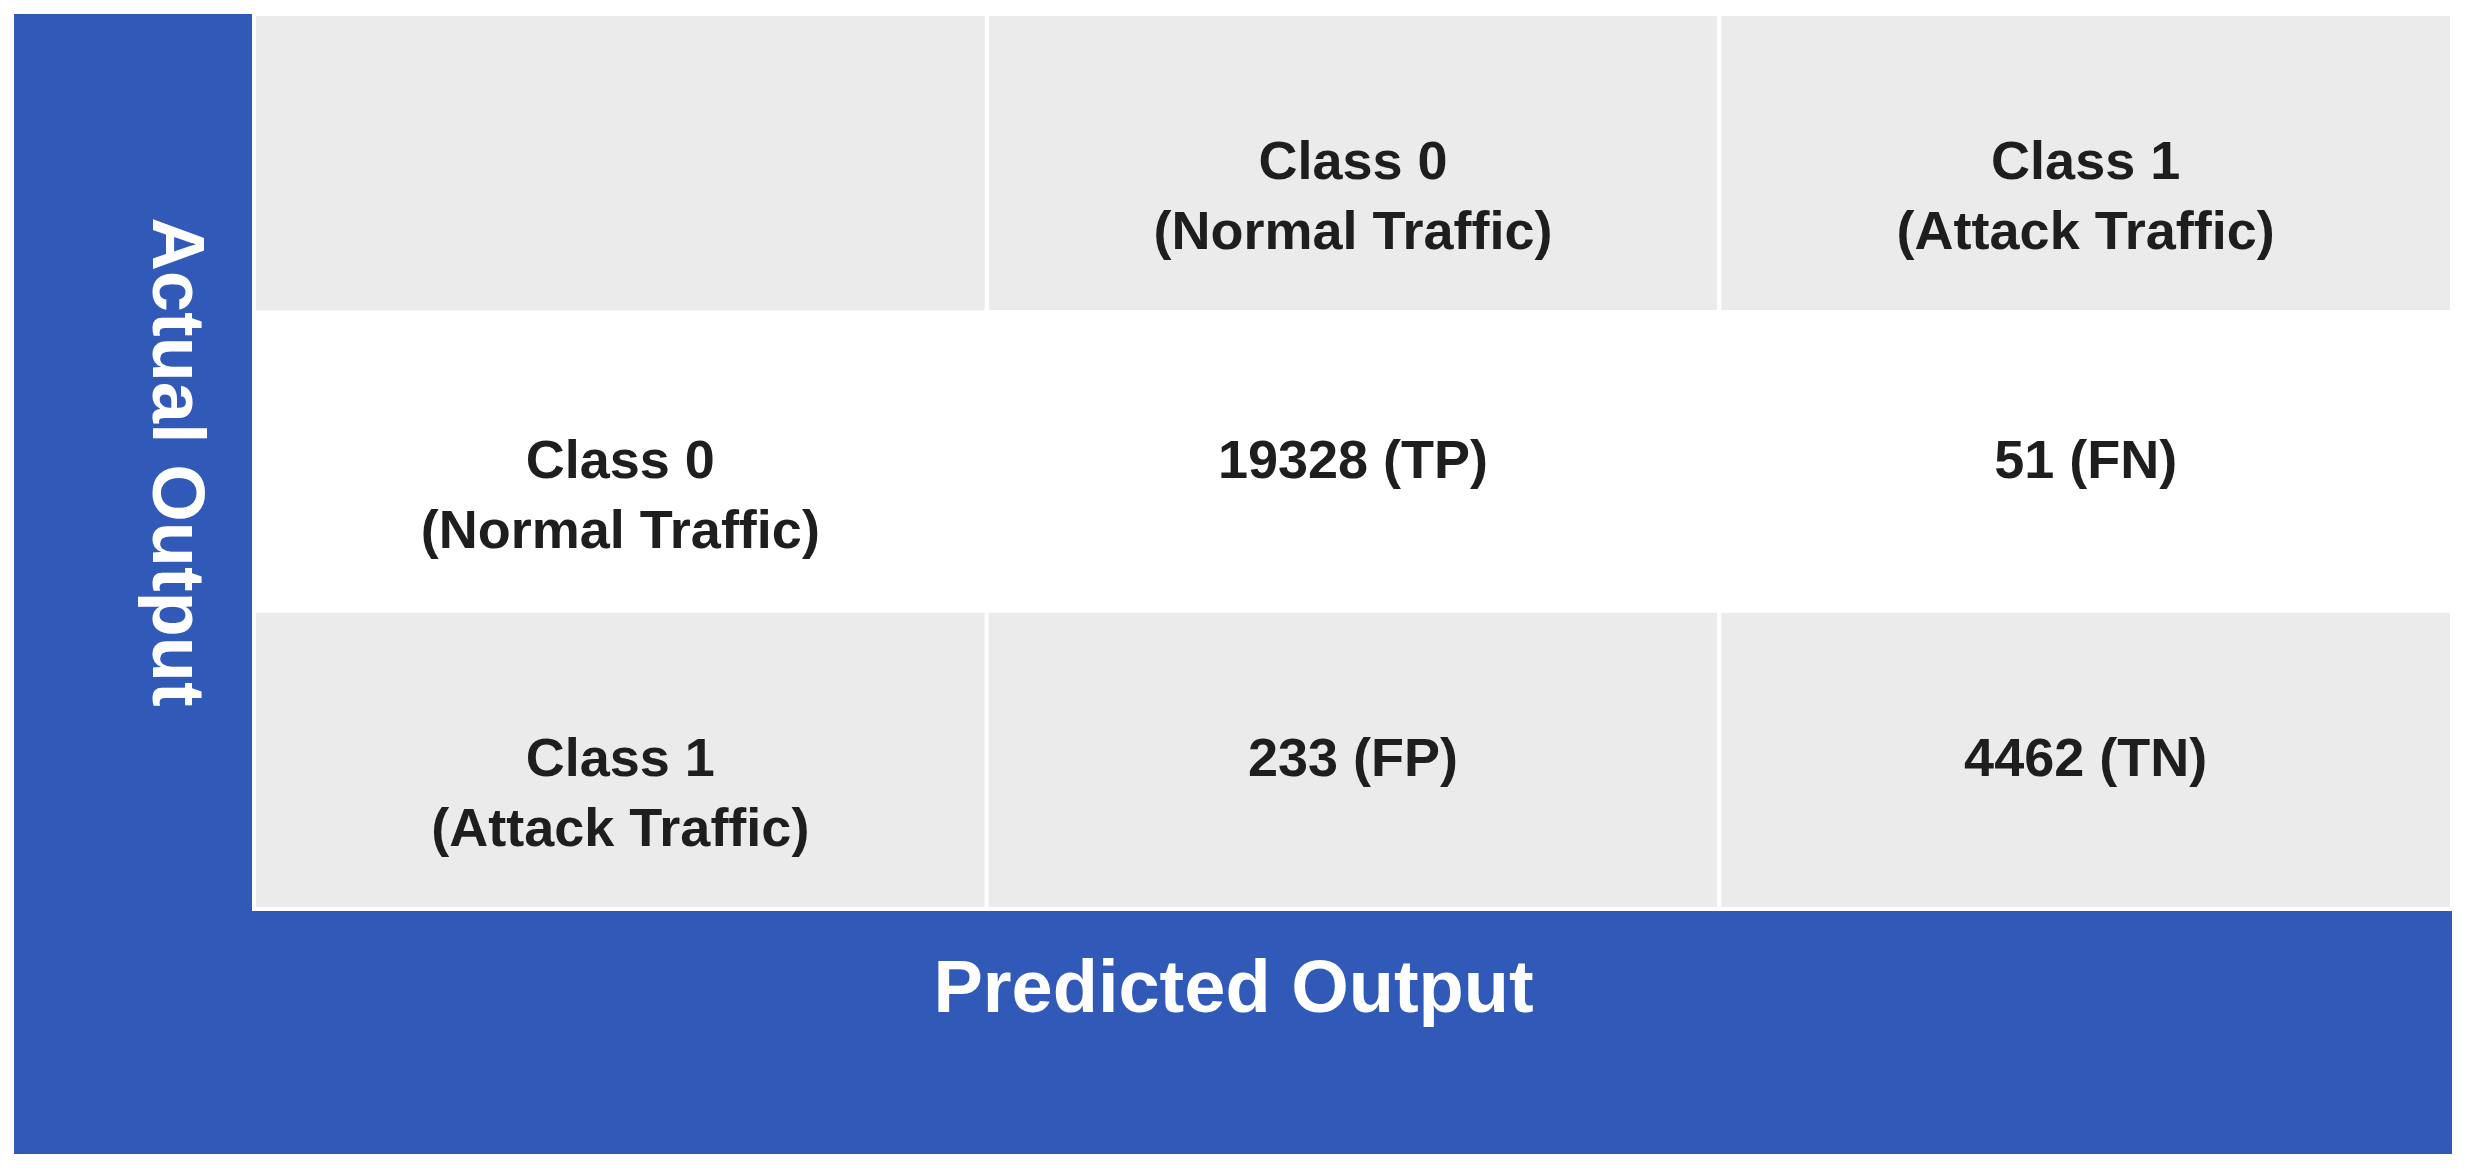  I want to click on y-axis-title: Actual Output, so click(178, 462).